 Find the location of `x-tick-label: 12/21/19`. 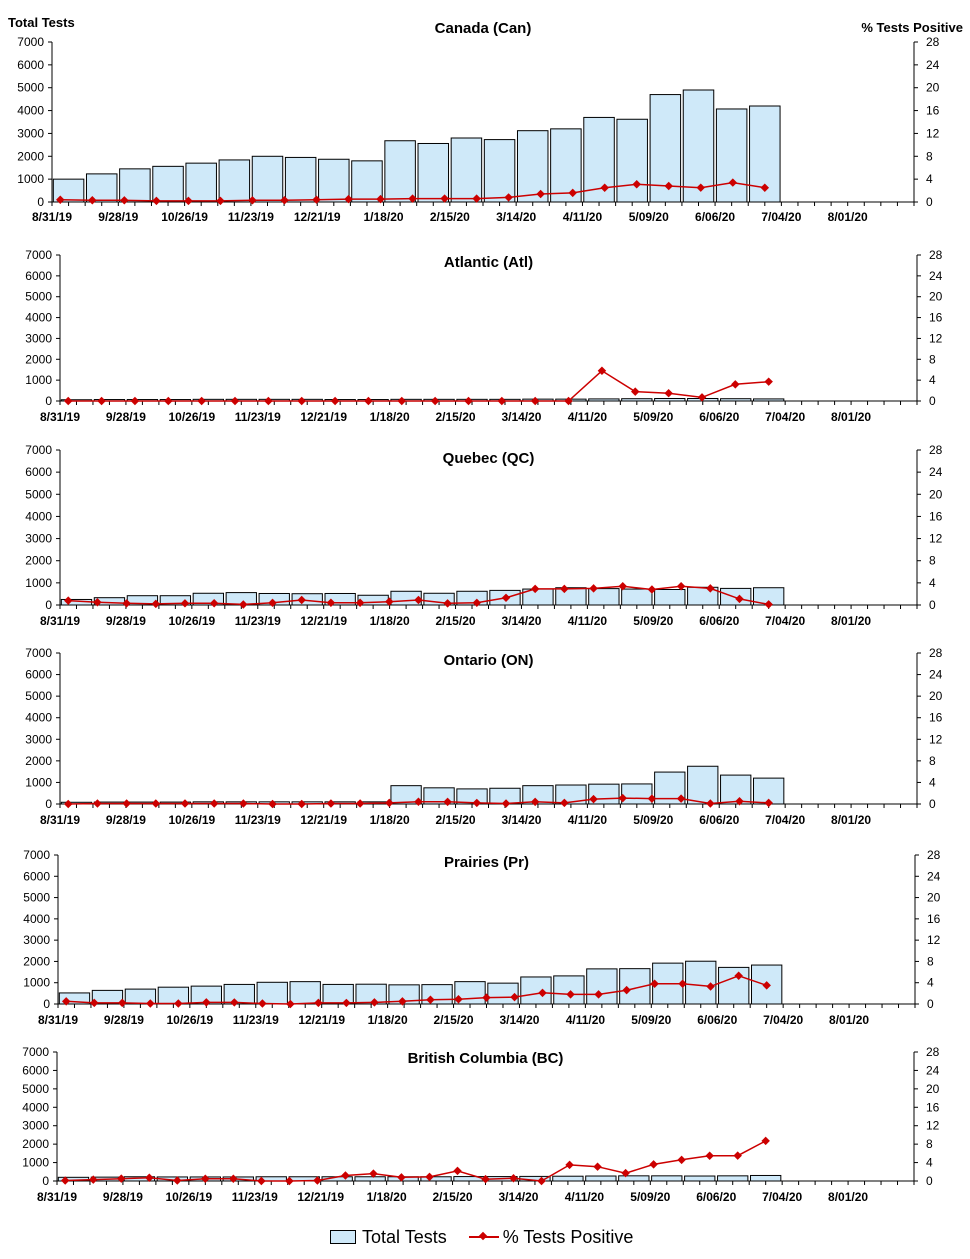

x-tick-label: 12/21/19 is located at coordinates (323, 820).